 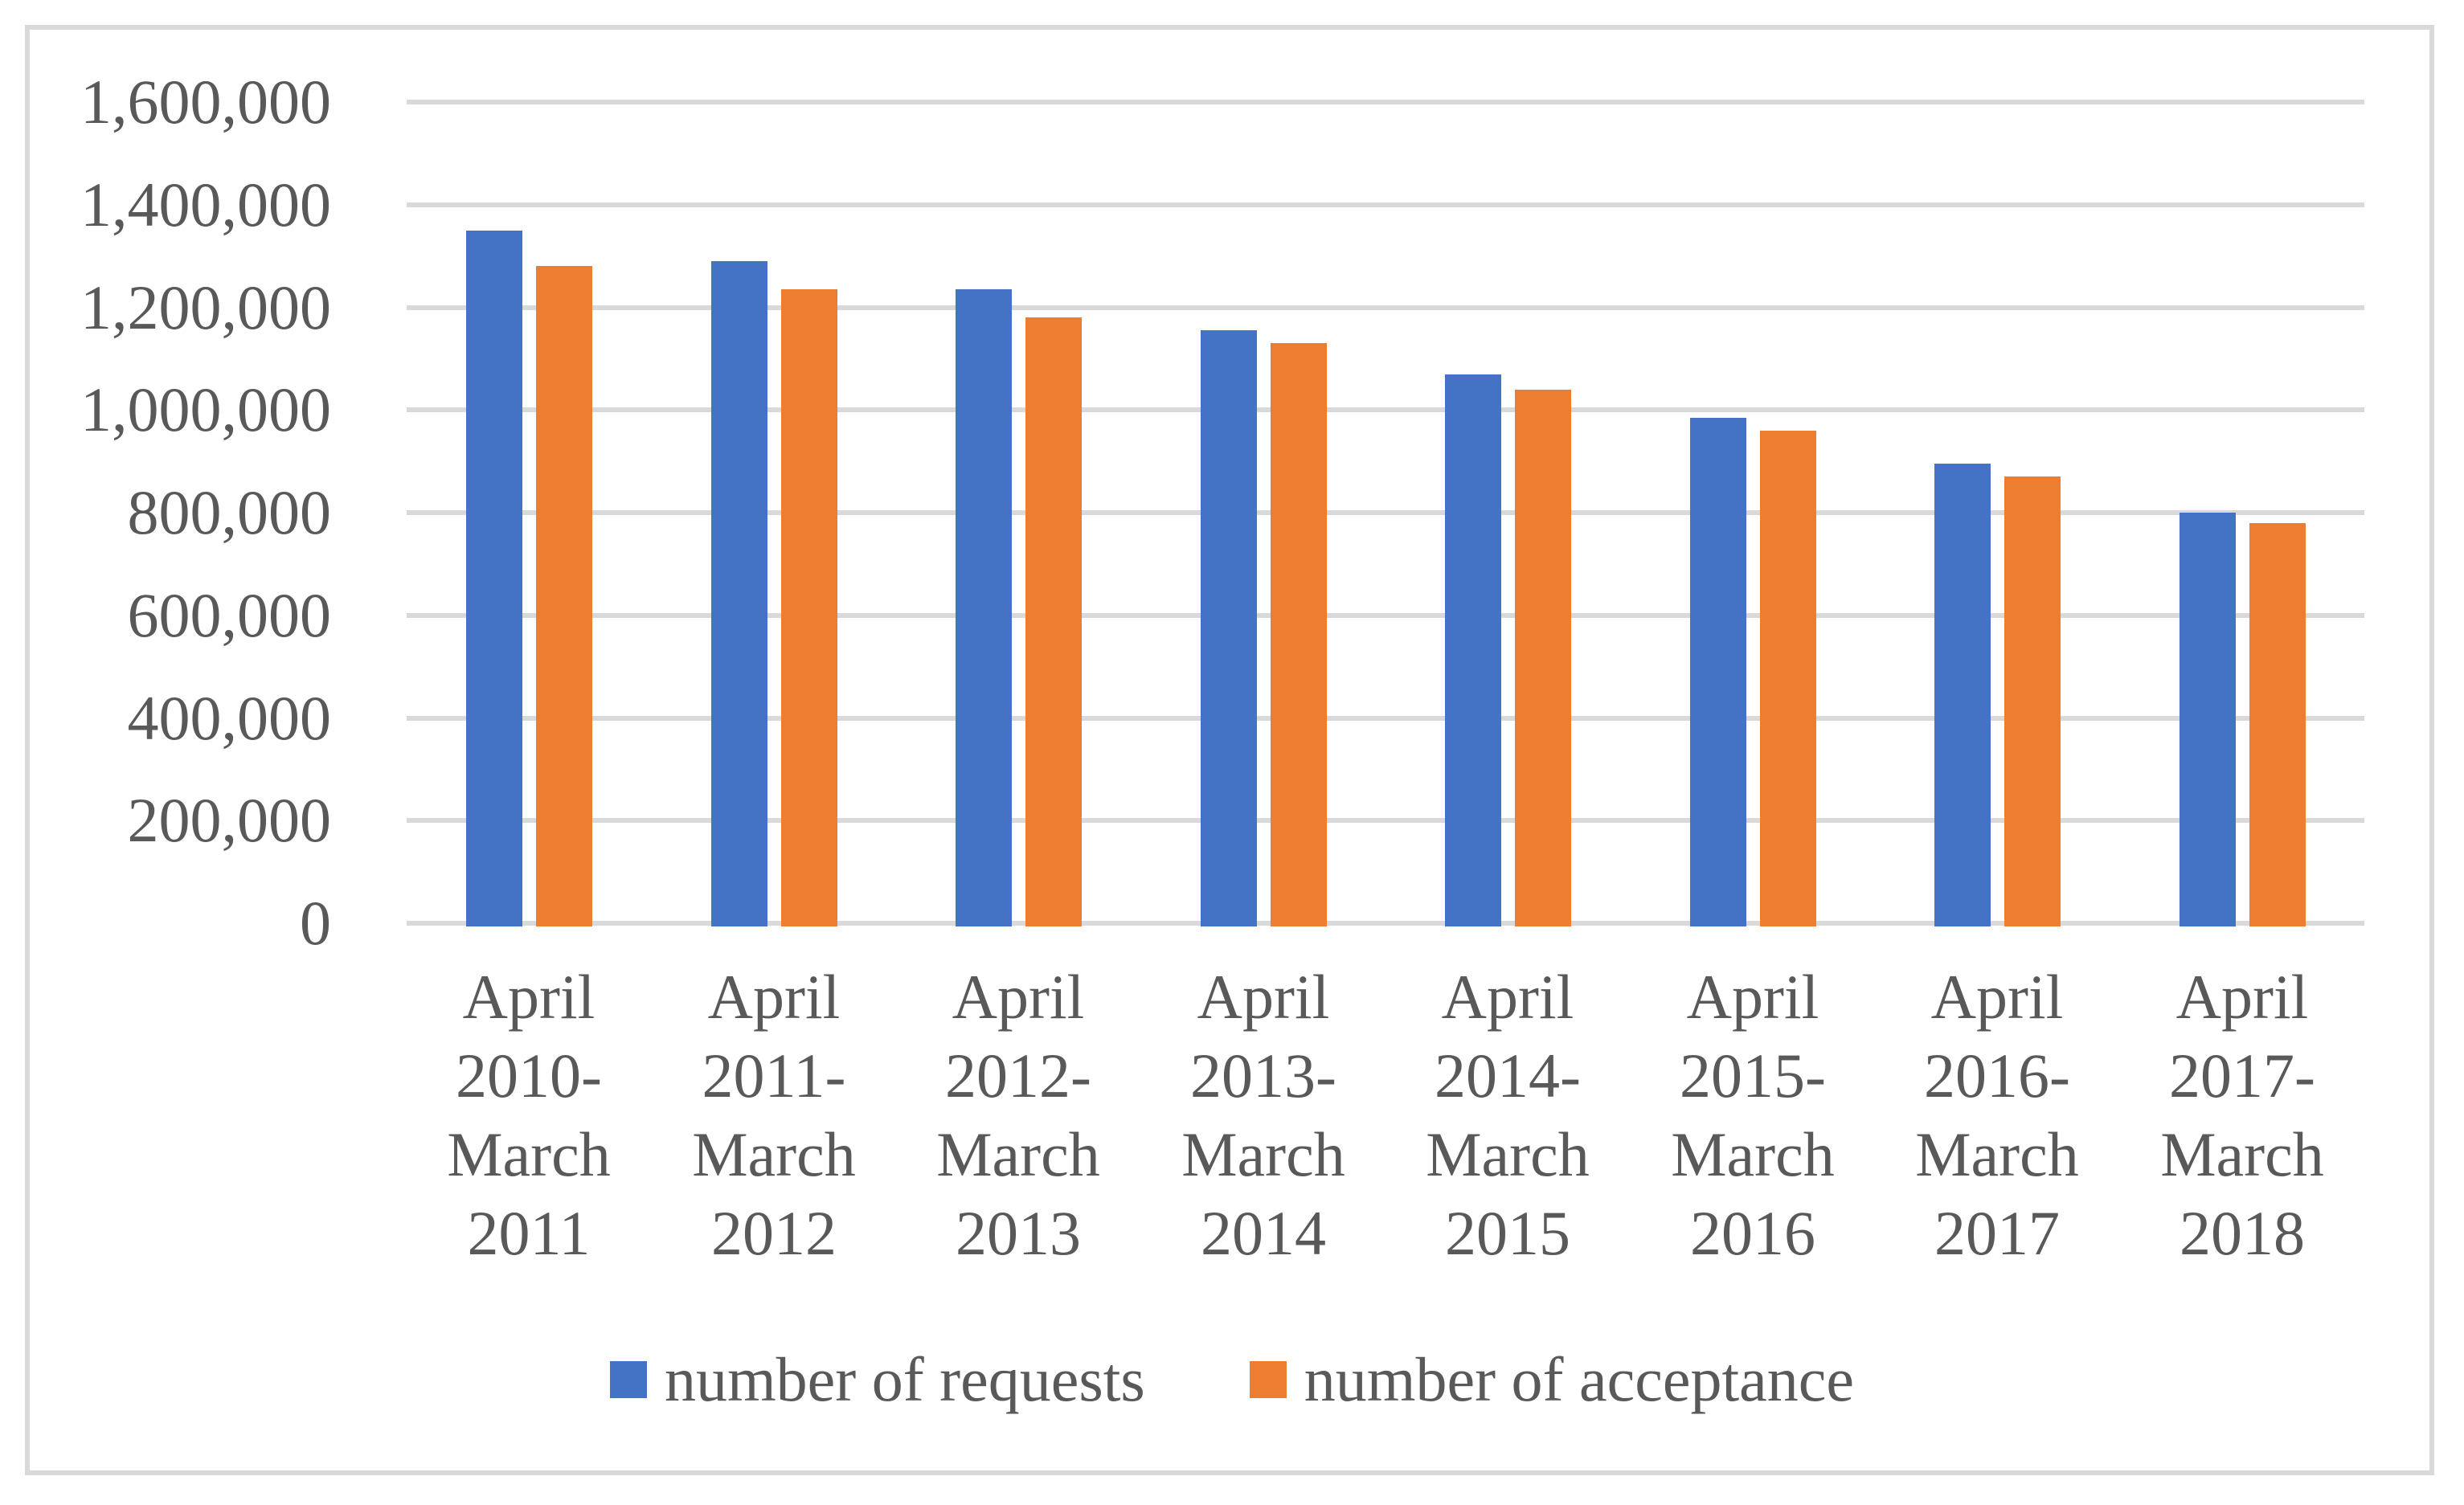 What do you see at coordinates (205, 204) in the screenshot?
I see `y-axis-tick-label: 1,400,000` at bounding box center [205, 204].